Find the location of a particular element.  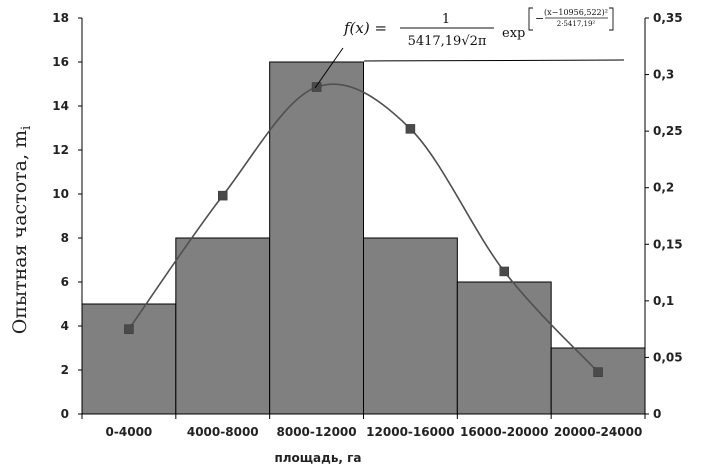

formula-lhs: f(x) = is located at coordinates (365, 28).